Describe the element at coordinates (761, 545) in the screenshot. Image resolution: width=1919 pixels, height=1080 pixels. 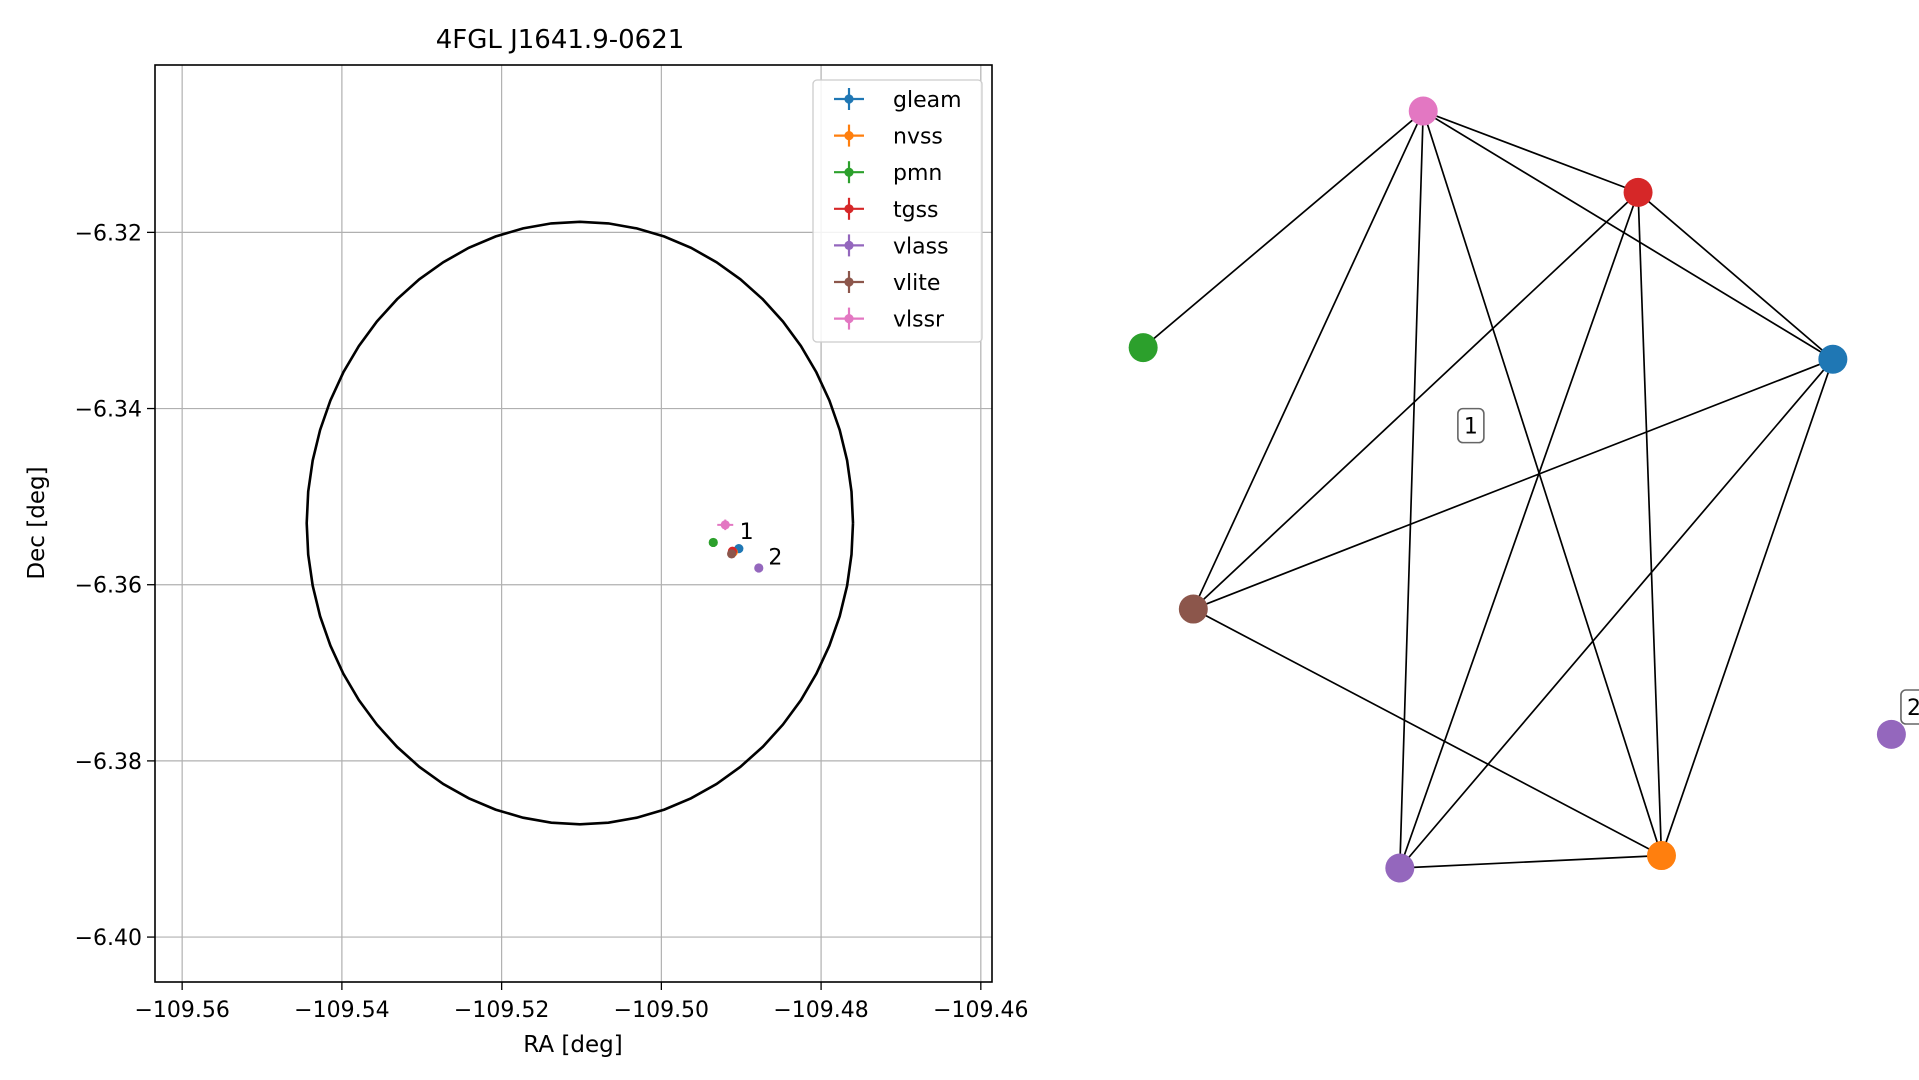
I see `point-annotations: 12` at that location.